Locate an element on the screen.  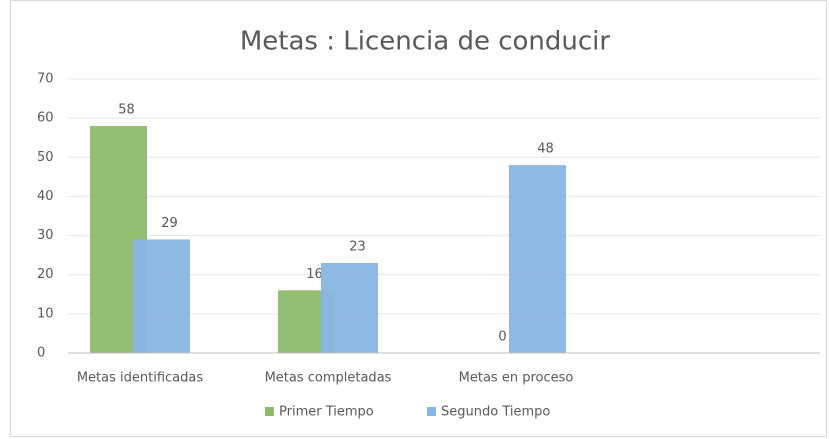
y-tick-label: 50 is located at coordinates (45, 157).